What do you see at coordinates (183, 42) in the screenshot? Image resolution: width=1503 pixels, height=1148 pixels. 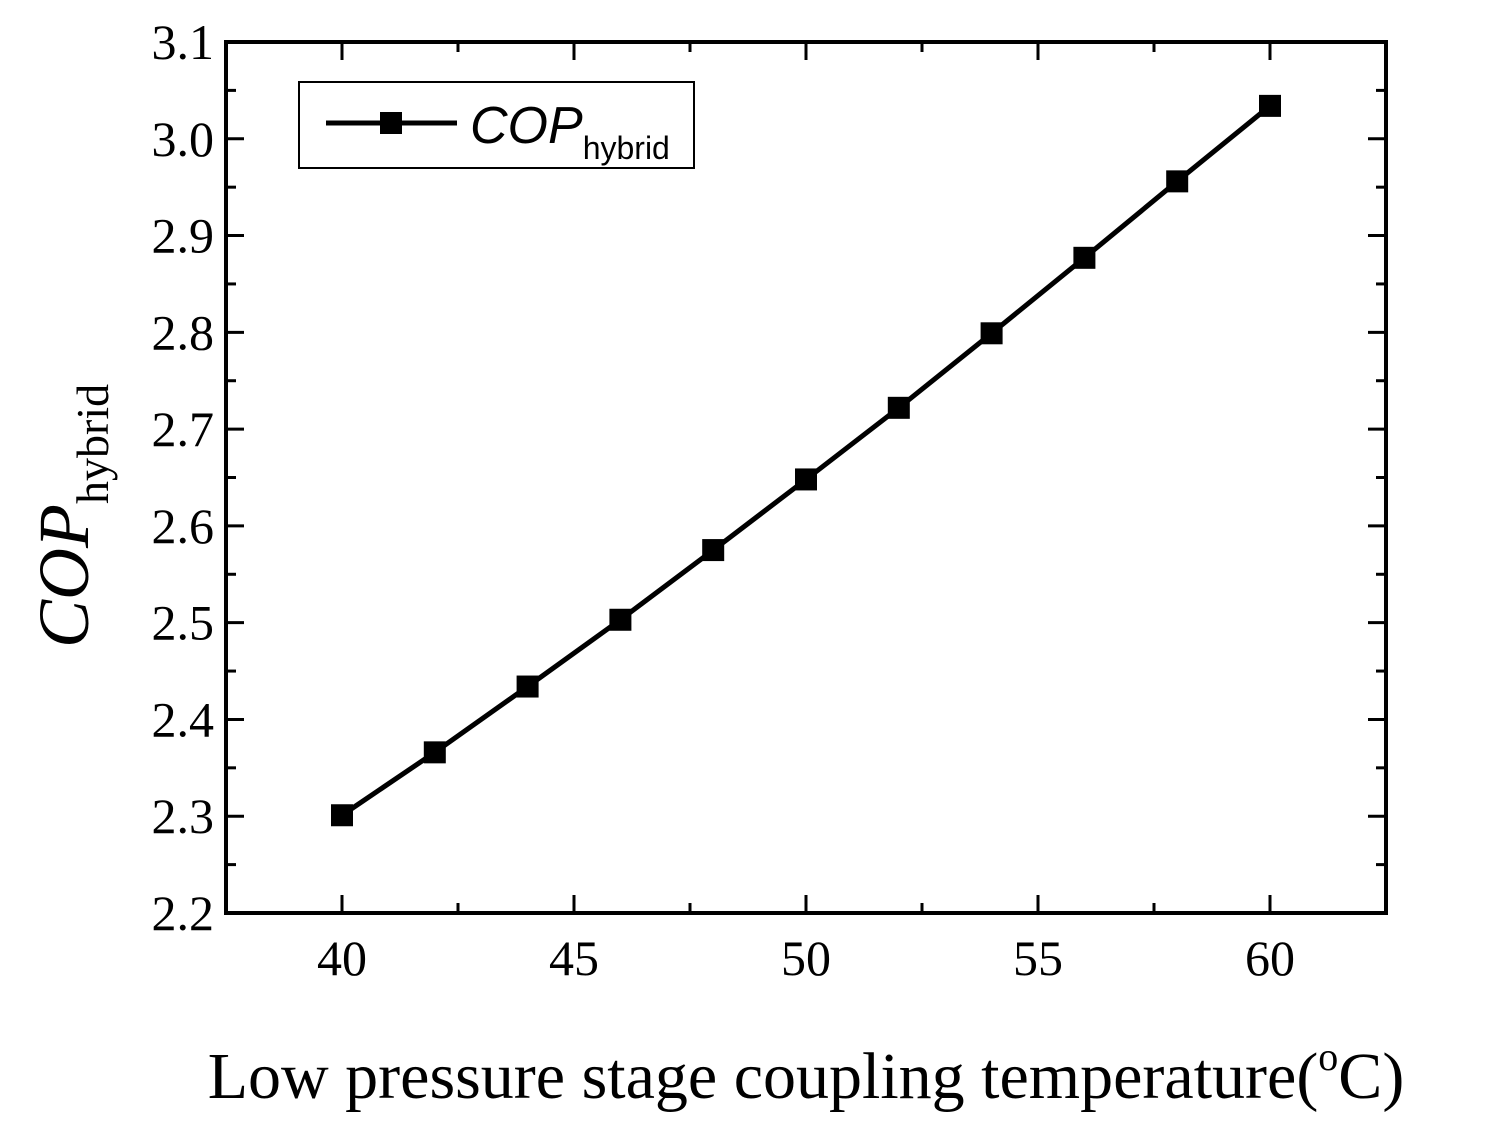 I see `y-tick-label: 3.1` at bounding box center [183, 42].